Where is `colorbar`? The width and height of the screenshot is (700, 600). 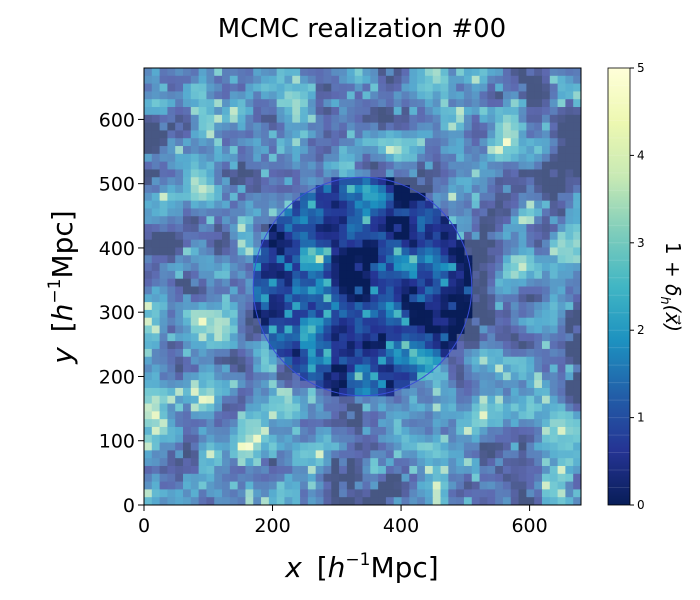 colorbar is located at coordinates (619, 286).